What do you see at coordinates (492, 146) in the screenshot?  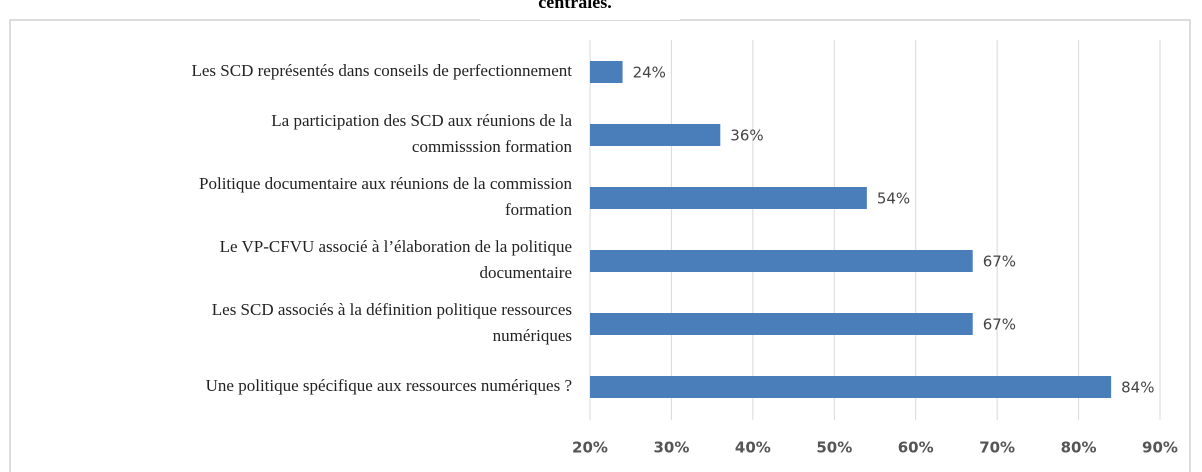 I see `y-tick-label: commisssion formation` at bounding box center [492, 146].